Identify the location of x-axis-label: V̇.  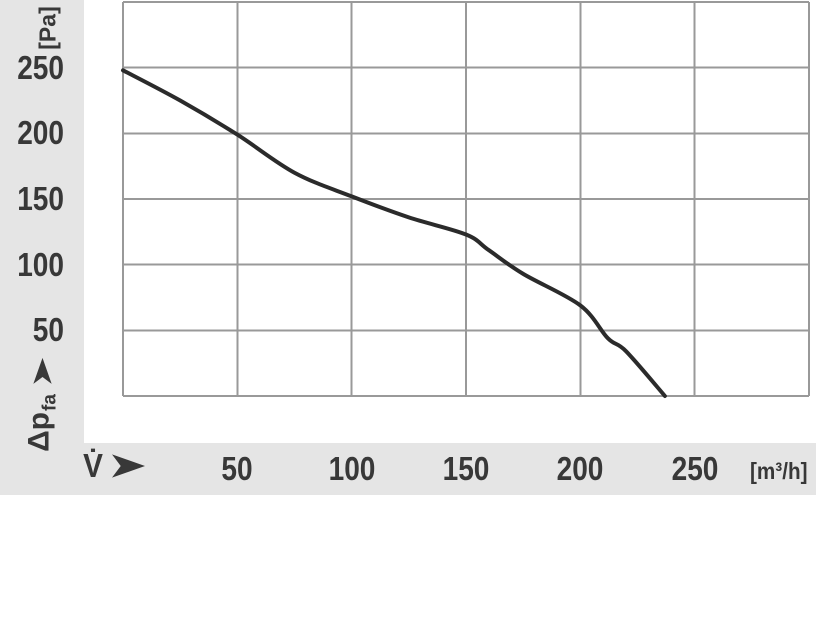
(114, 466).